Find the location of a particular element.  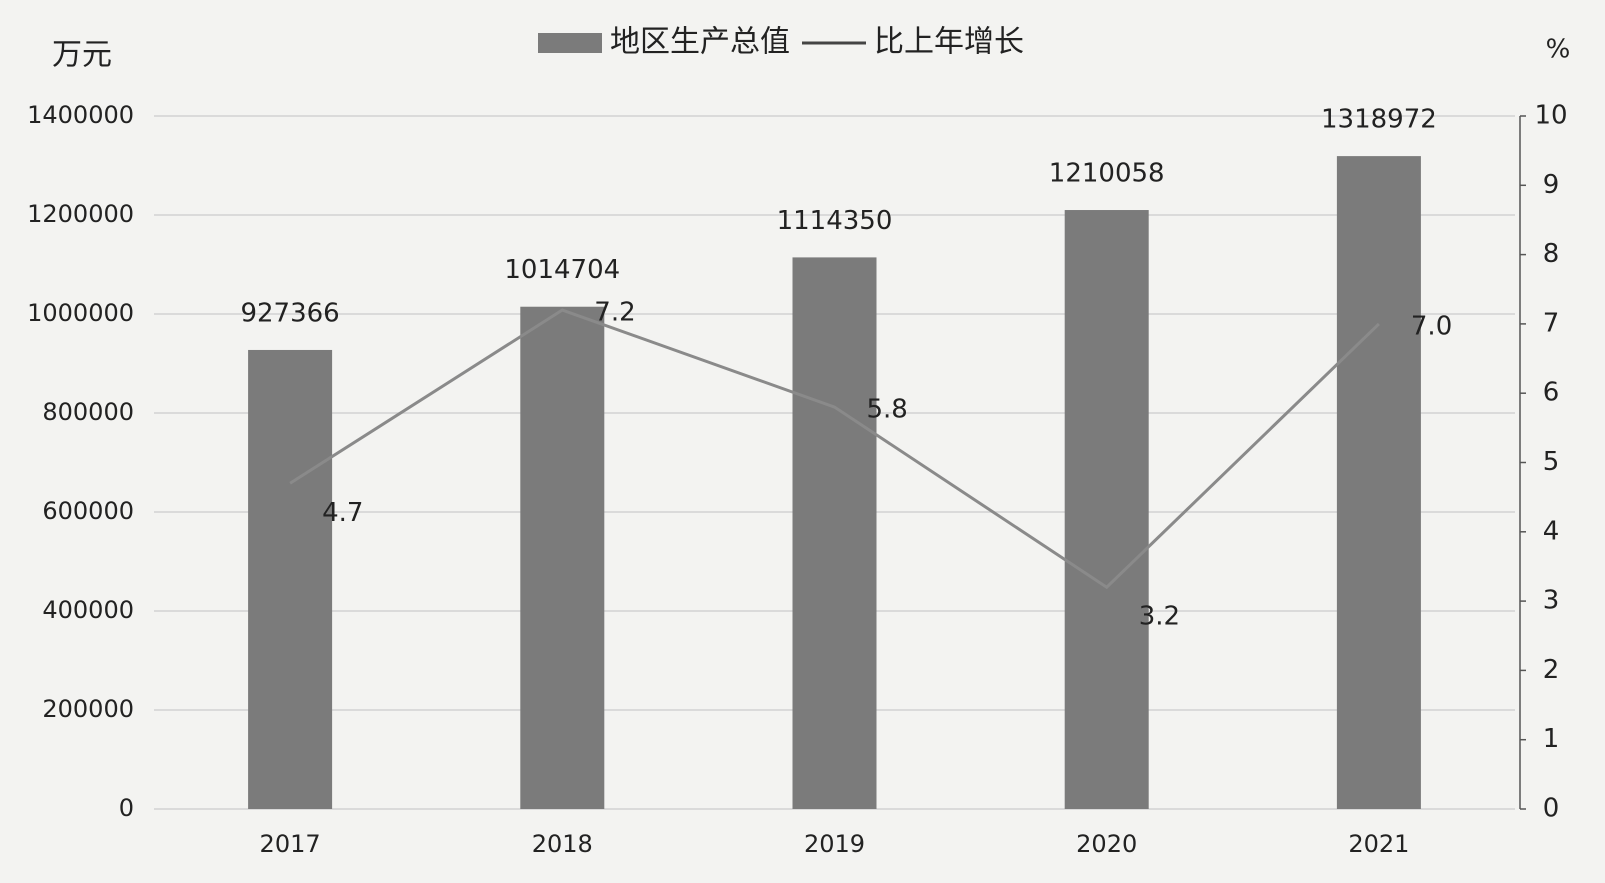

y-tick-label: 800000 is located at coordinates (88, 412).